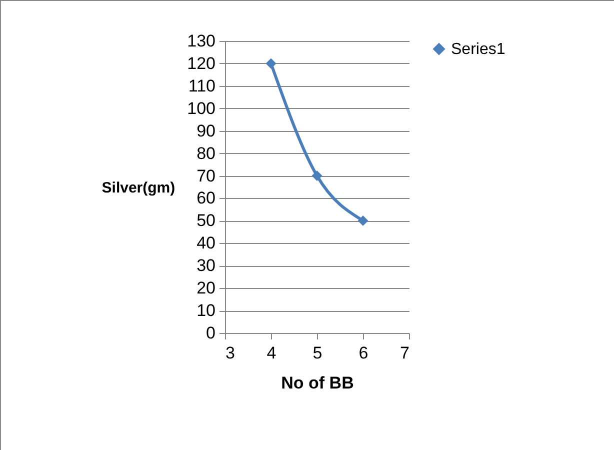 This screenshot has width=614, height=450. I want to click on x-tick-label: 7, so click(405, 353).